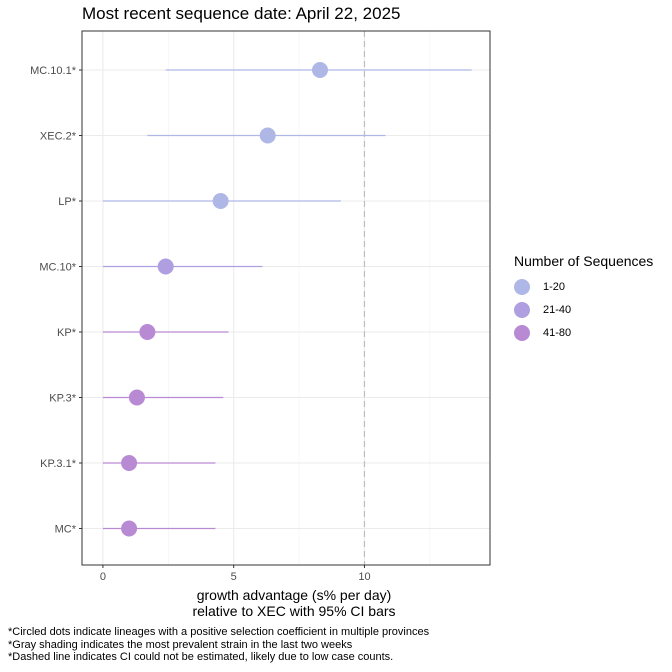  What do you see at coordinates (62, 399) in the screenshot?
I see `y-tick-label: KP.3*` at bounding box center [62, 399].